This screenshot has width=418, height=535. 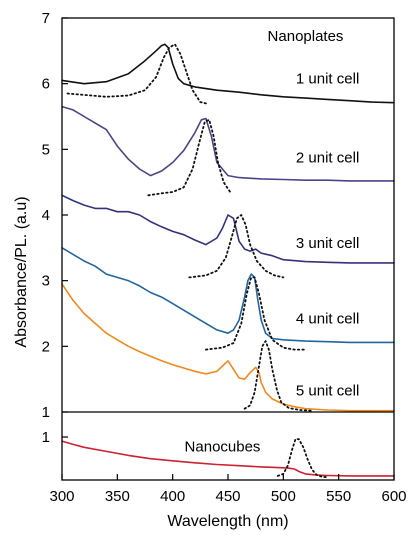 I want to click on watermark: 知乎 @科学指南针, so click(x=346, y=516).